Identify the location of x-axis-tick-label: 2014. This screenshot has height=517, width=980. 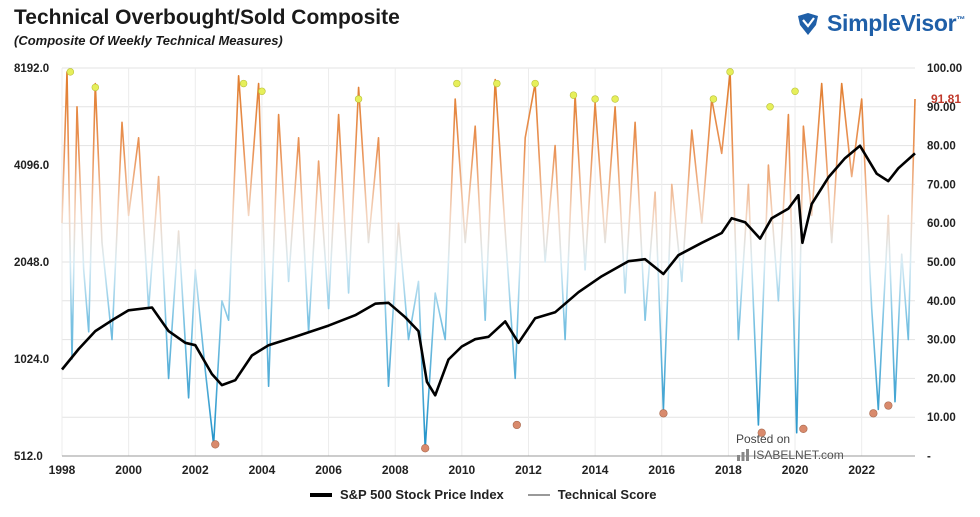
(595, 470).